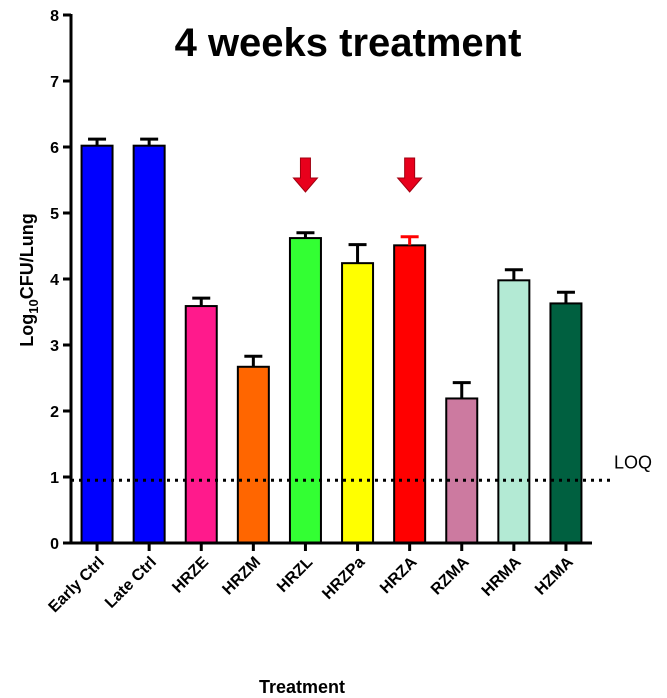 The width and height of the screenshot is (667, 698). I want to click on x-axis-label: Treatment, so click(302, 687).